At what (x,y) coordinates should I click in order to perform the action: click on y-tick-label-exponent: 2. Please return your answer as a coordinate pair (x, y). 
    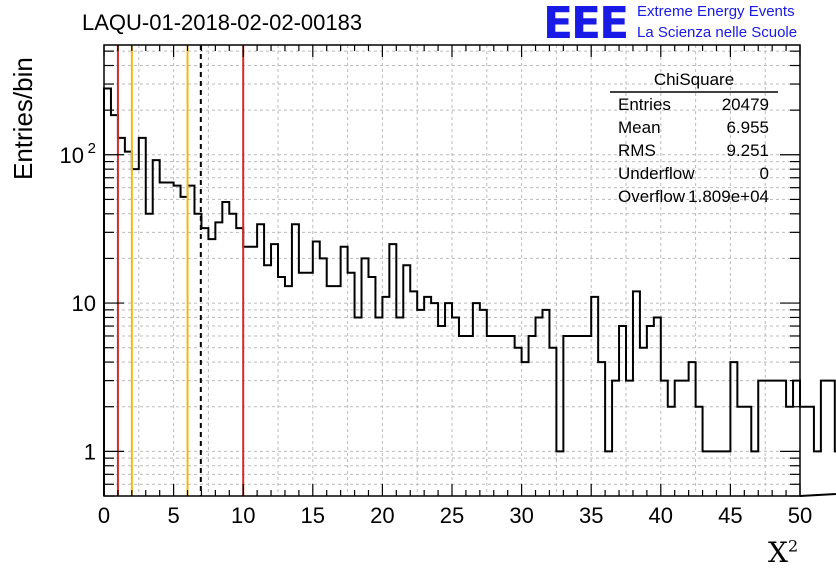
    Looking at the image, I should click on (92, 148).